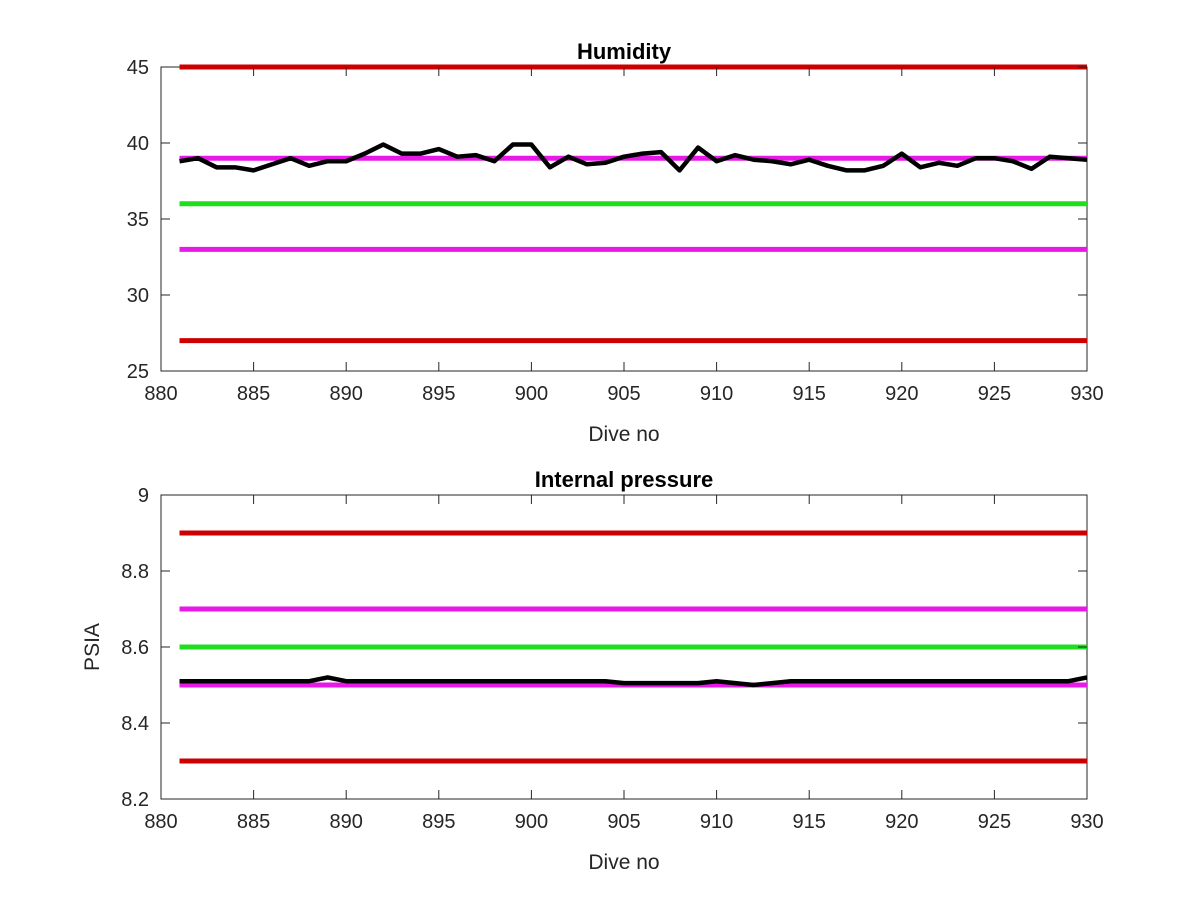 The width and height of the screenshot is (1200, 900). Describe the element at coordinates (138, 296) in the screenshot. I see `y-tick-label: 30` at that location.